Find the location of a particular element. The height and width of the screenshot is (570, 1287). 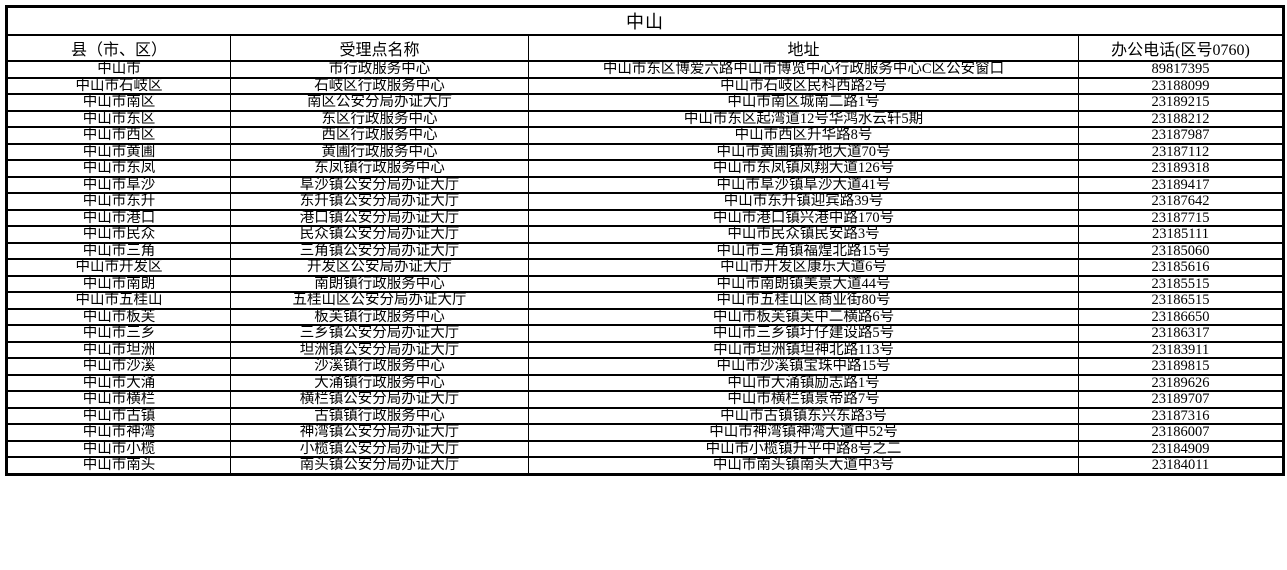

cell-phone: 89817395 is located at coordinates (1181, 69).